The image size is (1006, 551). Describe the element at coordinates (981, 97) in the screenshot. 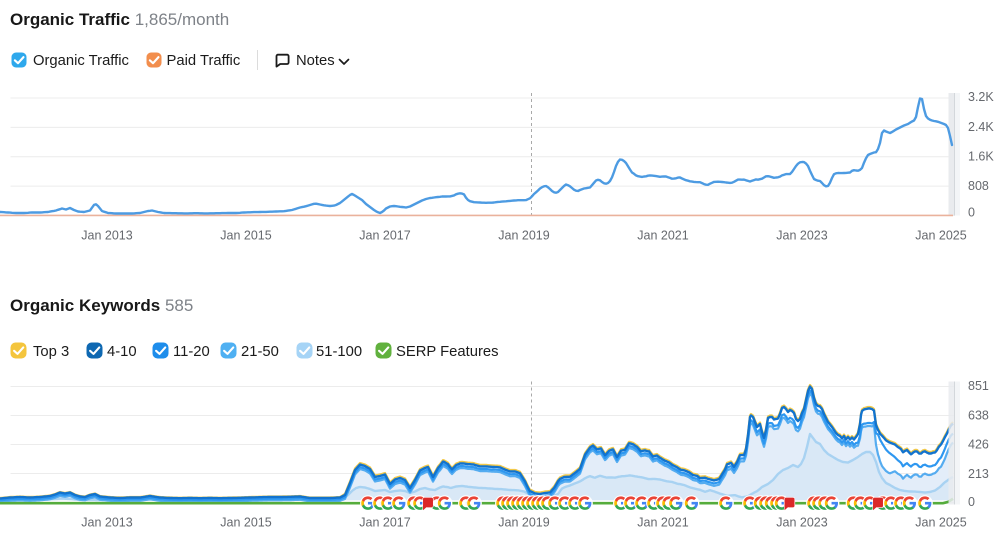

I see `svg-text: 3.2K` at that location.